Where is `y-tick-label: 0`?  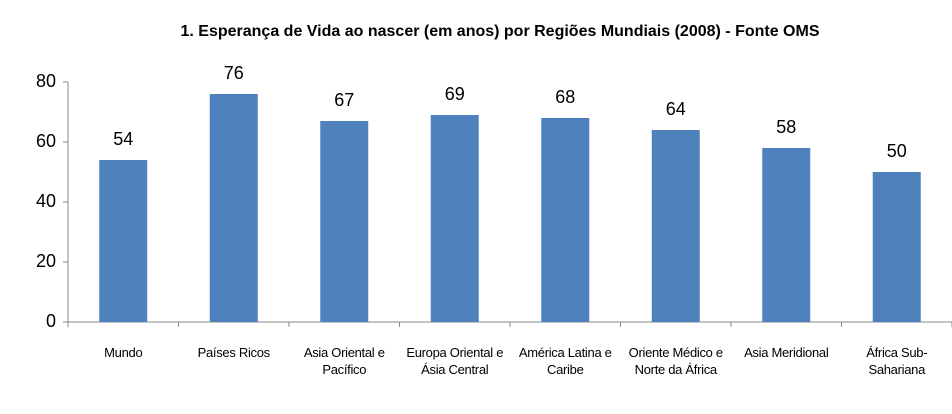
y-tick-label: 0 is located at coordinates (51, 321).